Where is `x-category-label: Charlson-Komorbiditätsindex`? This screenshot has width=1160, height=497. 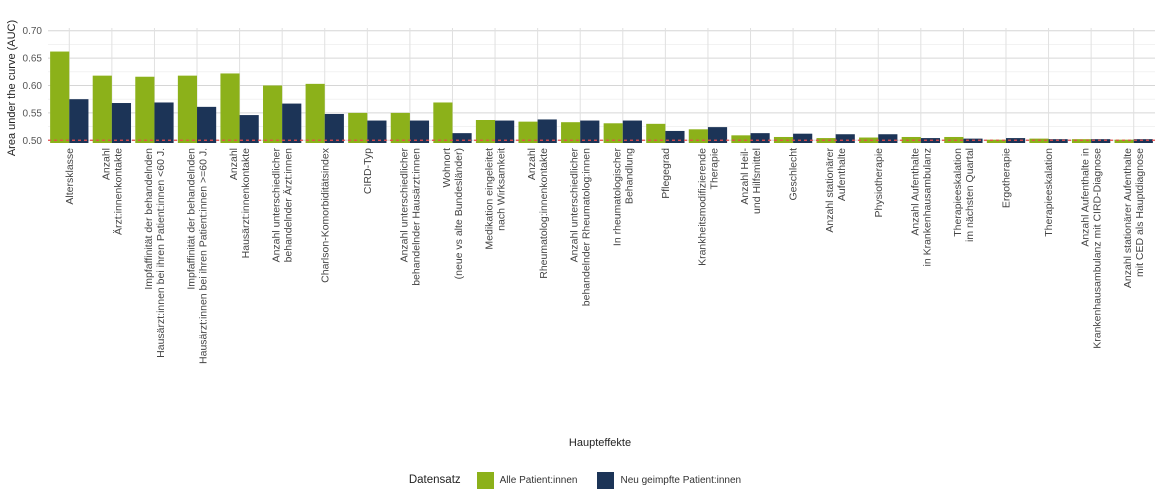
x-category-label: Charlson-Komorbiditätsindex is located at coordinates (325, 215).